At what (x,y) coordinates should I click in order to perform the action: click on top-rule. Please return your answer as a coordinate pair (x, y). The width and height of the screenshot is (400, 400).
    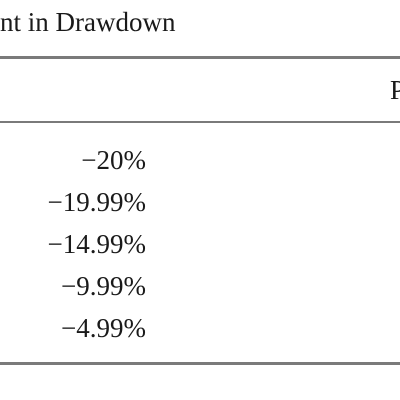
    Looking at the image, I should click on (200, 57).